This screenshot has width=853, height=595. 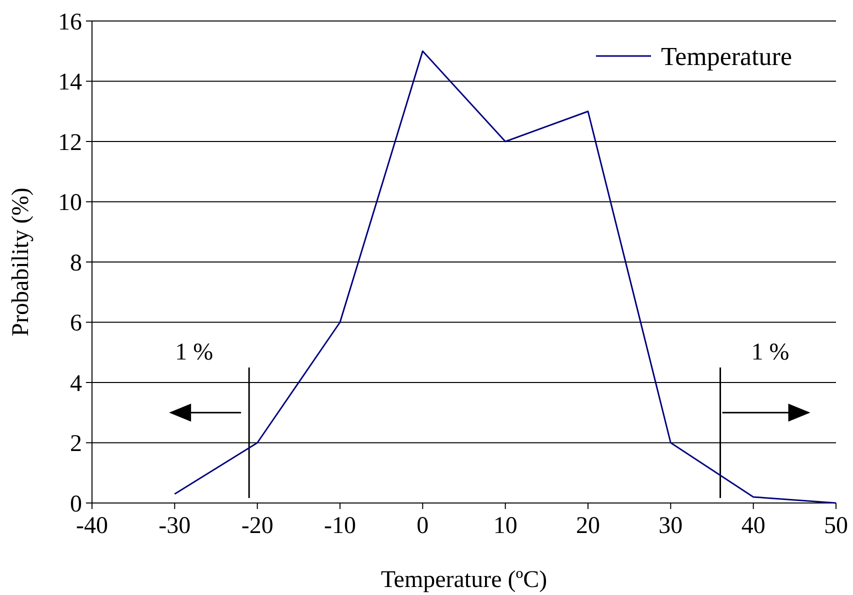 What do you see at coordinates (21, 262) in the screenshot?
I see `y-axis-title: Probability (%)` at bounding box center [21, 262].